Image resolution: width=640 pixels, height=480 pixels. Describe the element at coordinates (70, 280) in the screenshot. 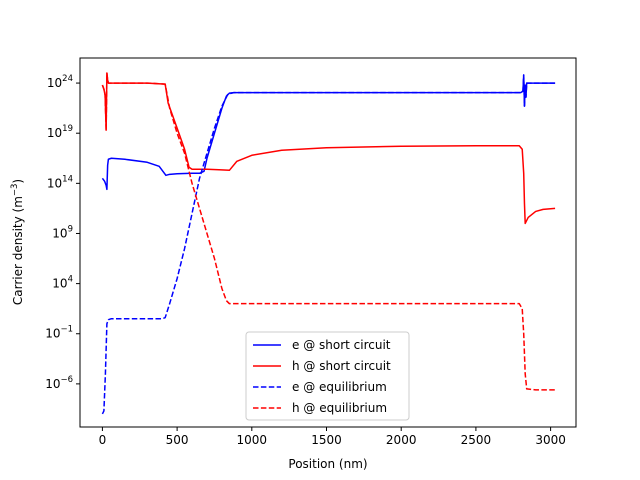

I see `y-tick-exponent: 4` at that location.